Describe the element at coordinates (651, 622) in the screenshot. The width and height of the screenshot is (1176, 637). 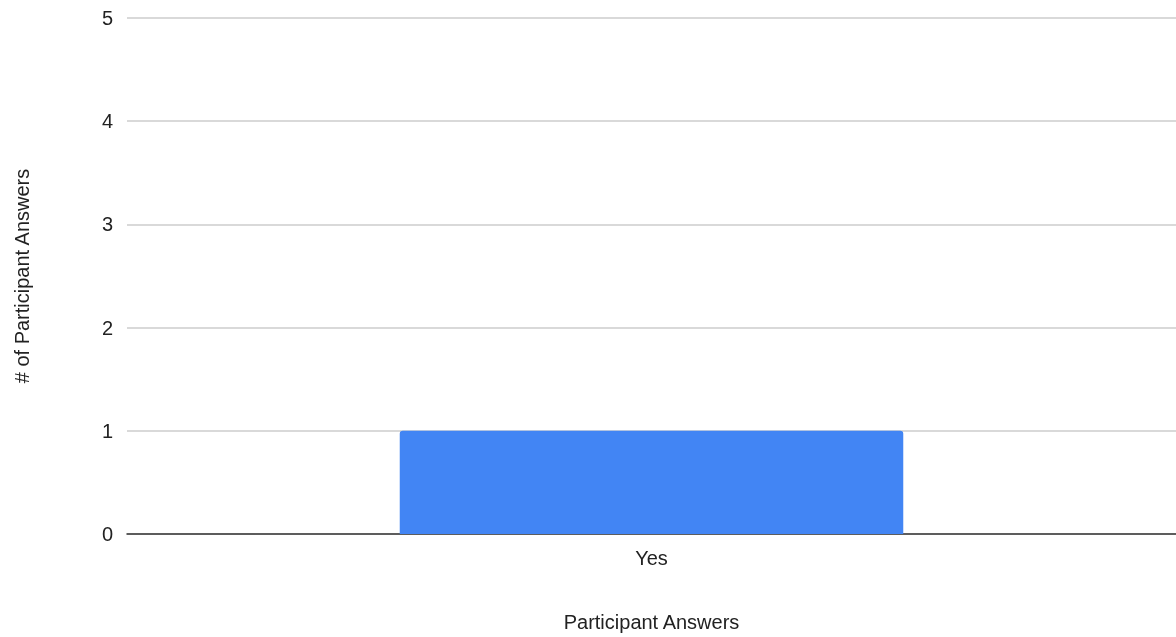
I see `x-axis-title: Participant Answers` at that location.